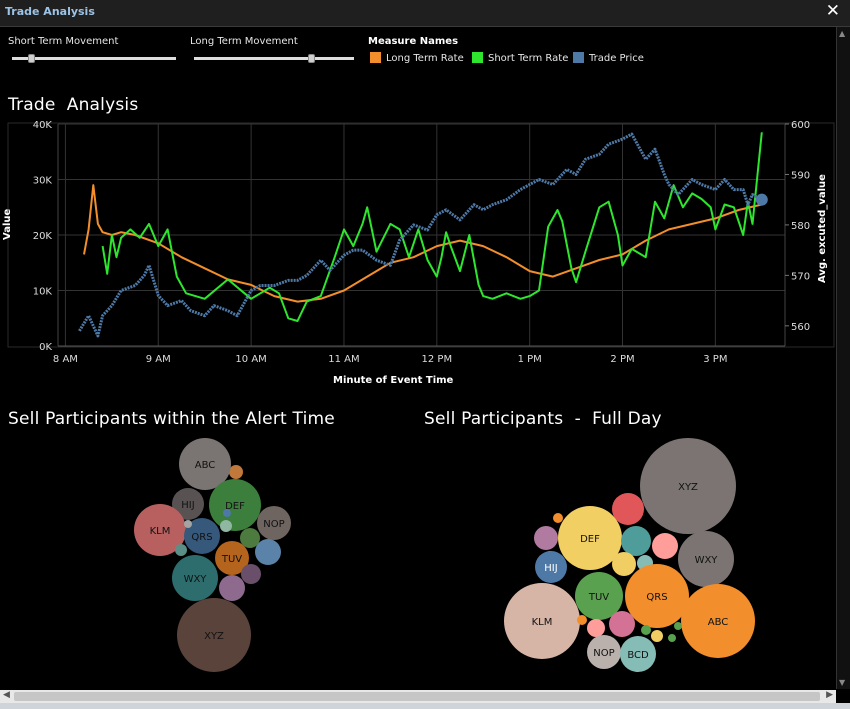 Image resolution: width=850 pixels, height=709 pixels. I want to click on trade-price-endpoint, so click(761, 199).